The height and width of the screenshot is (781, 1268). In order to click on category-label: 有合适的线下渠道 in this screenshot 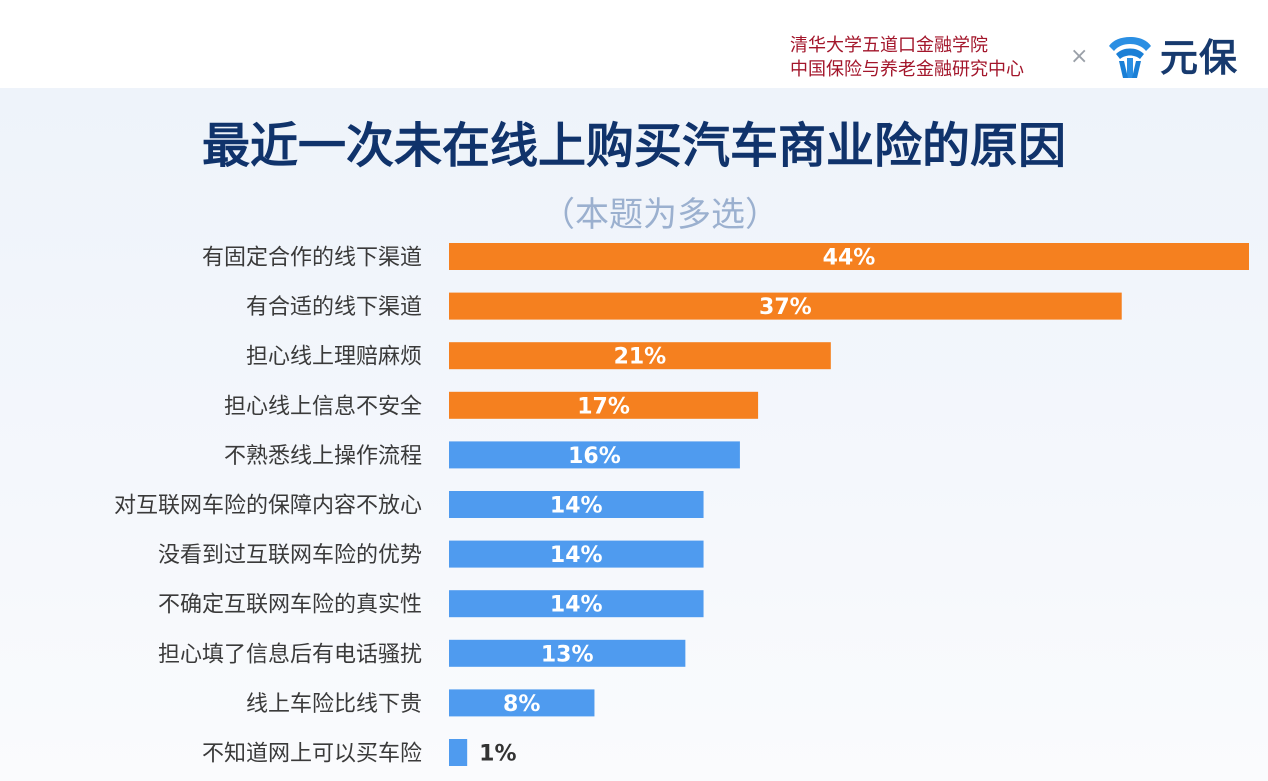, I will do `click(334, 307)`.